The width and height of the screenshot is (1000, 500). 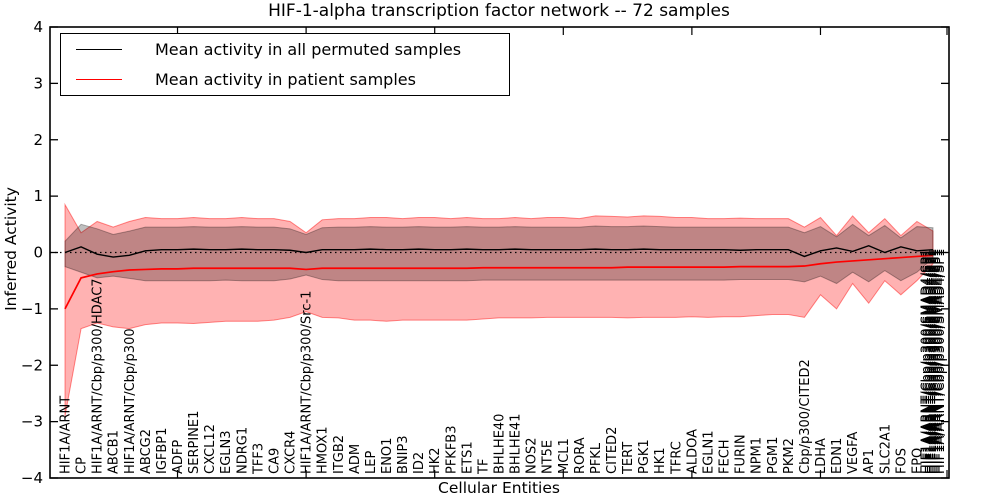 I want to click on x-category-label: CA9, so click(x=274, y=461).